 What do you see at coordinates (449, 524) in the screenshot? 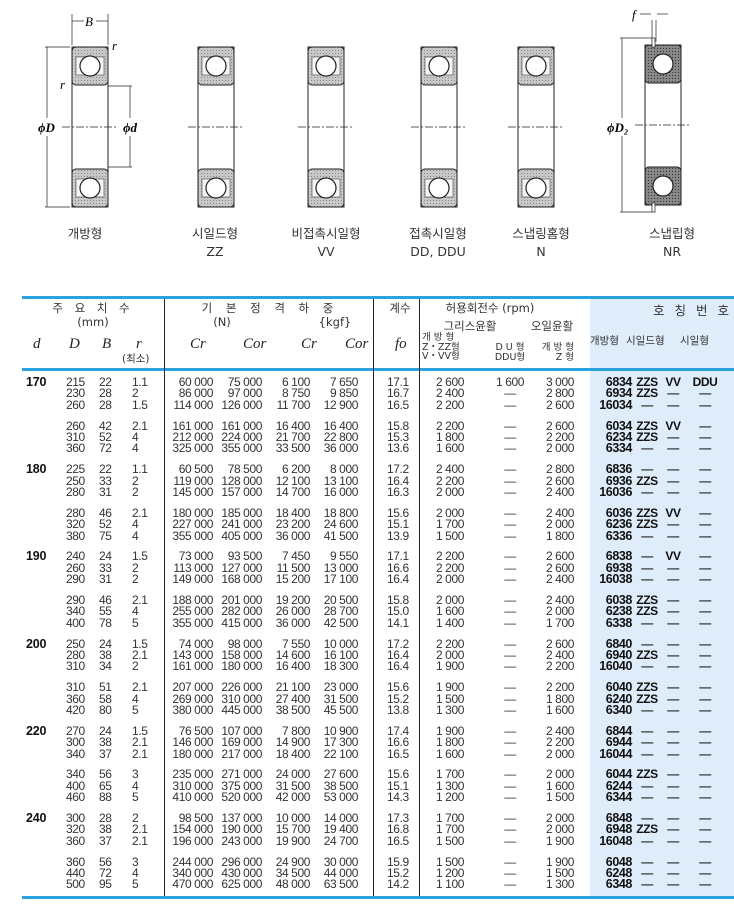
I see `cell-grease-open: 1 700` at bounding box center [449, 524].